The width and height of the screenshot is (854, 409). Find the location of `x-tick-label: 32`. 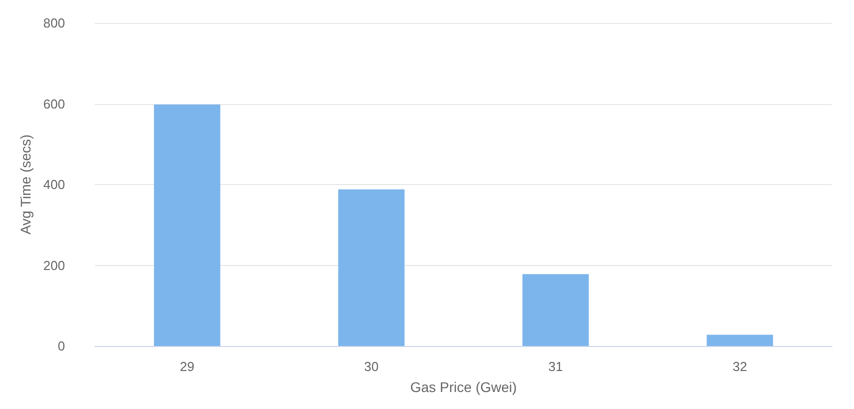

x-tick-label: 32 is located at coordinates (740, 366).